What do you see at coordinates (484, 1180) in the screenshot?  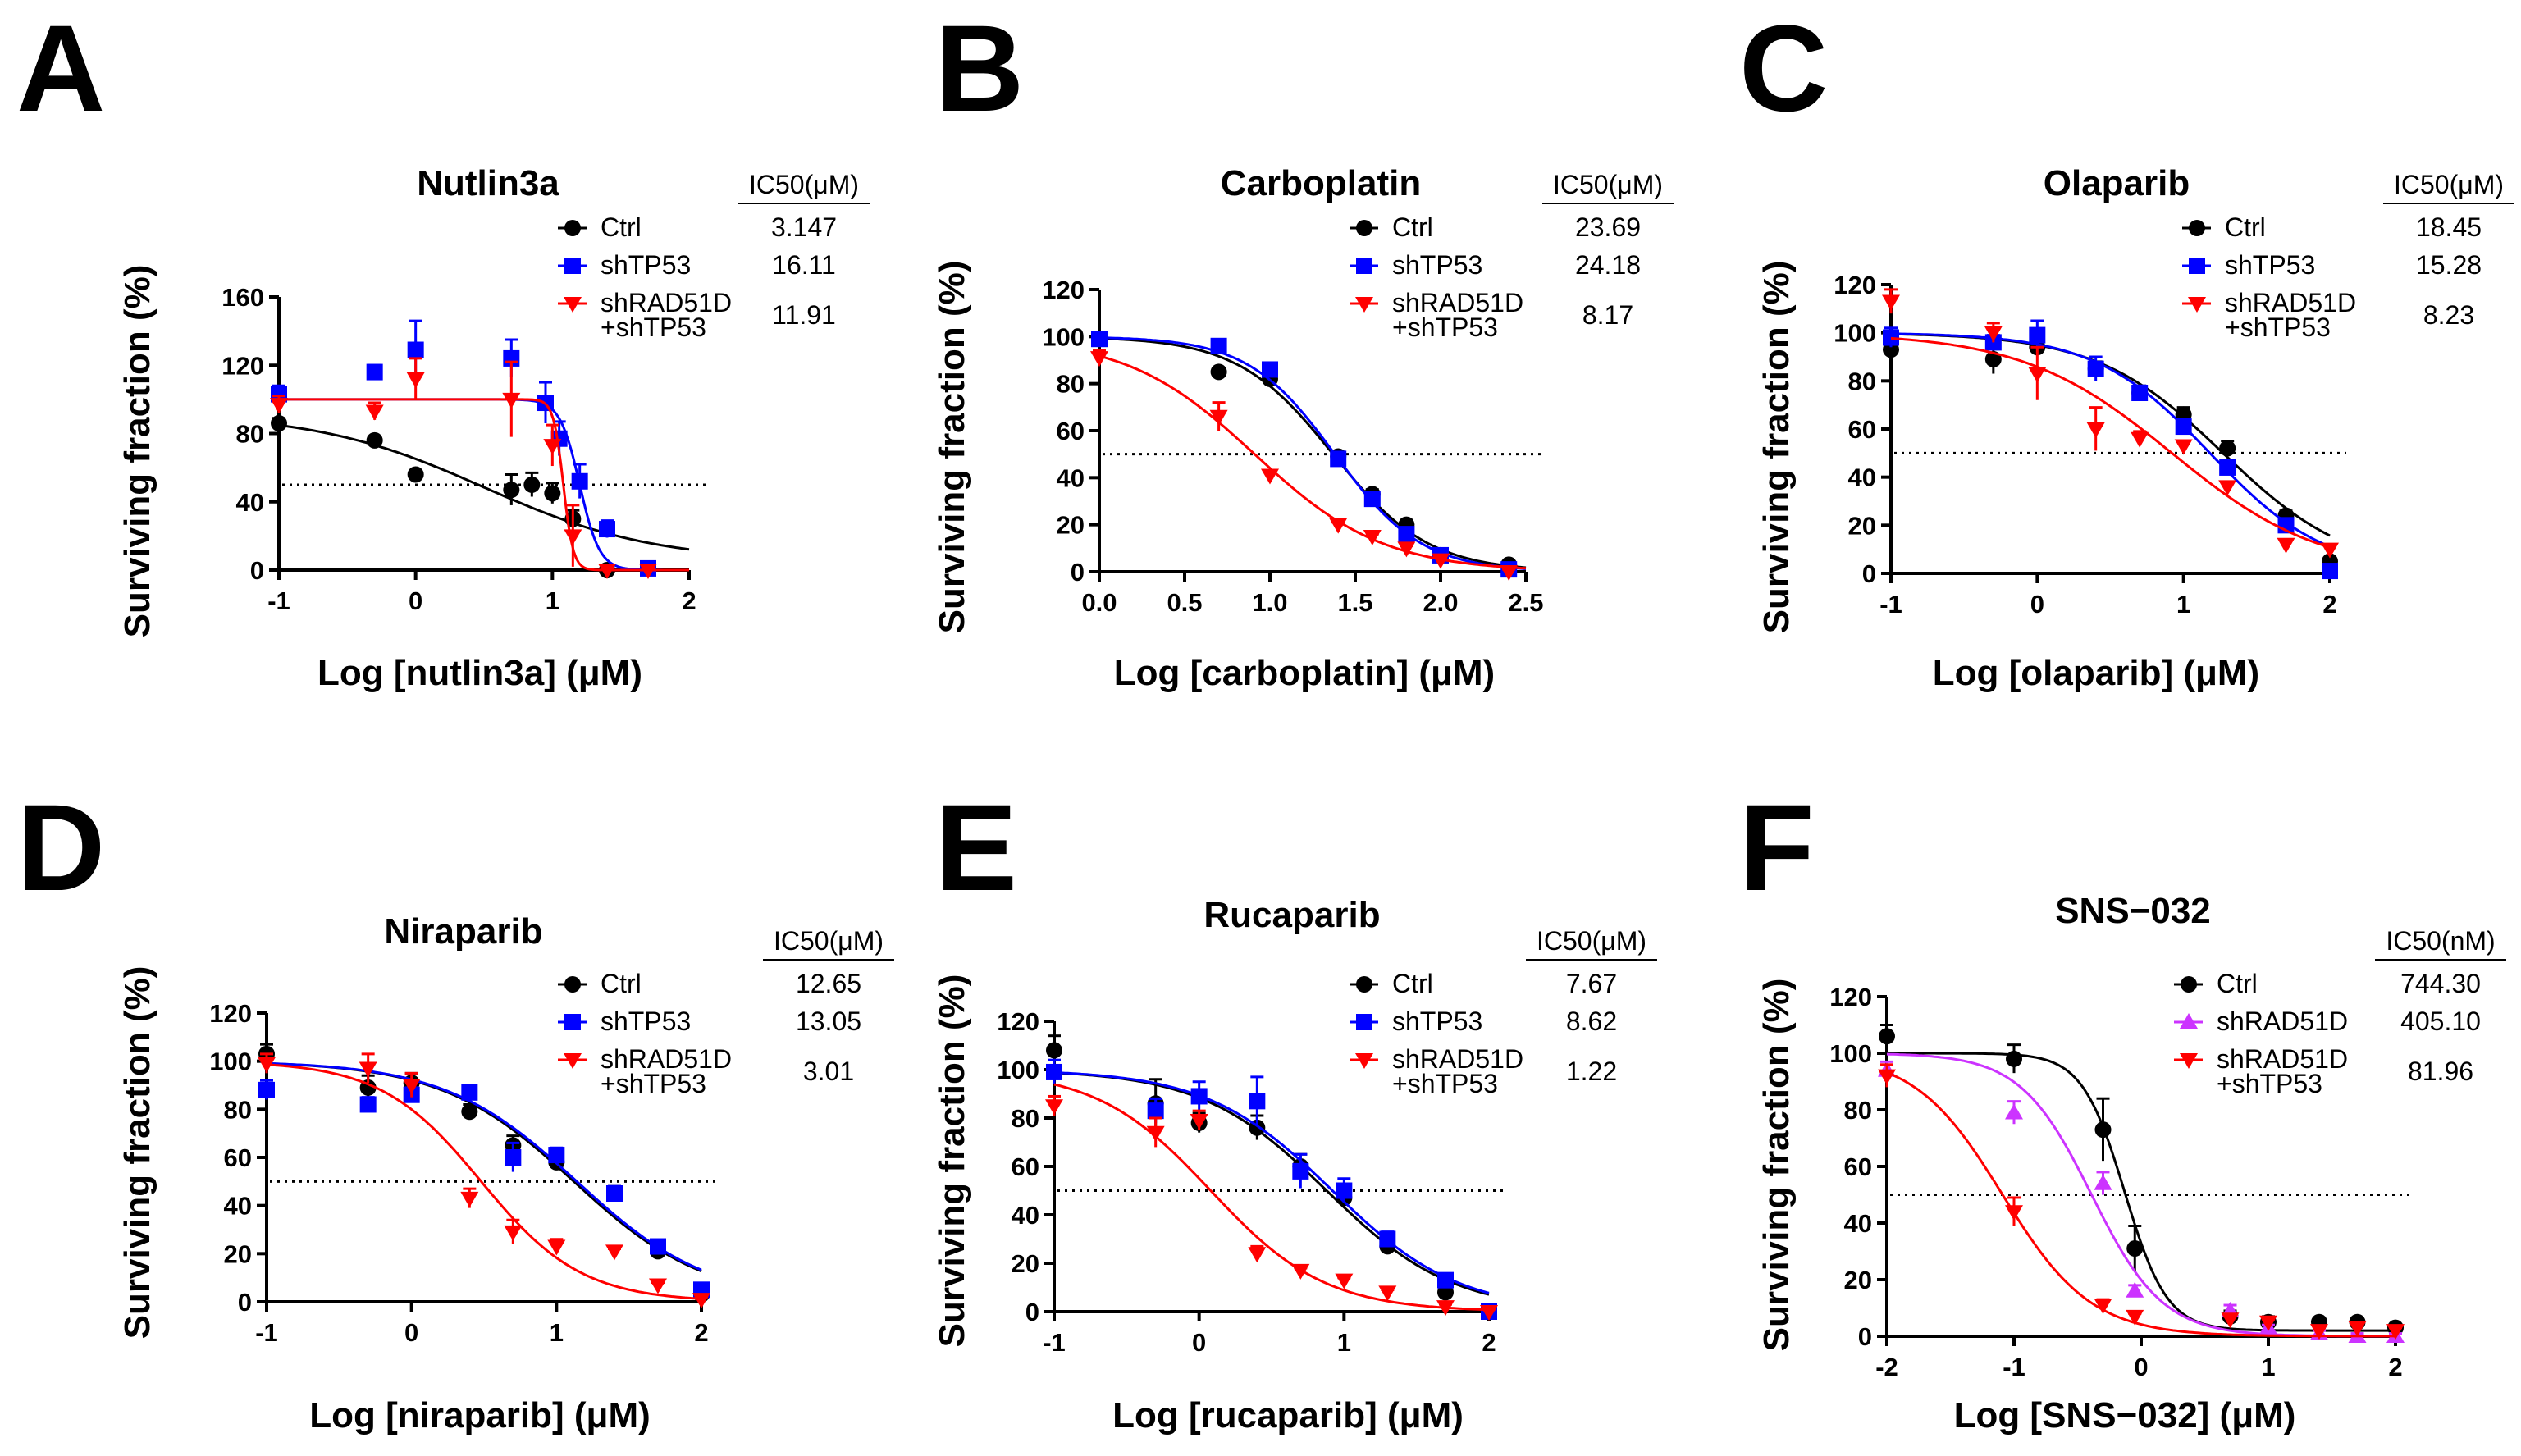 I see `series-shtp53` at bounding box center [484, 1180].